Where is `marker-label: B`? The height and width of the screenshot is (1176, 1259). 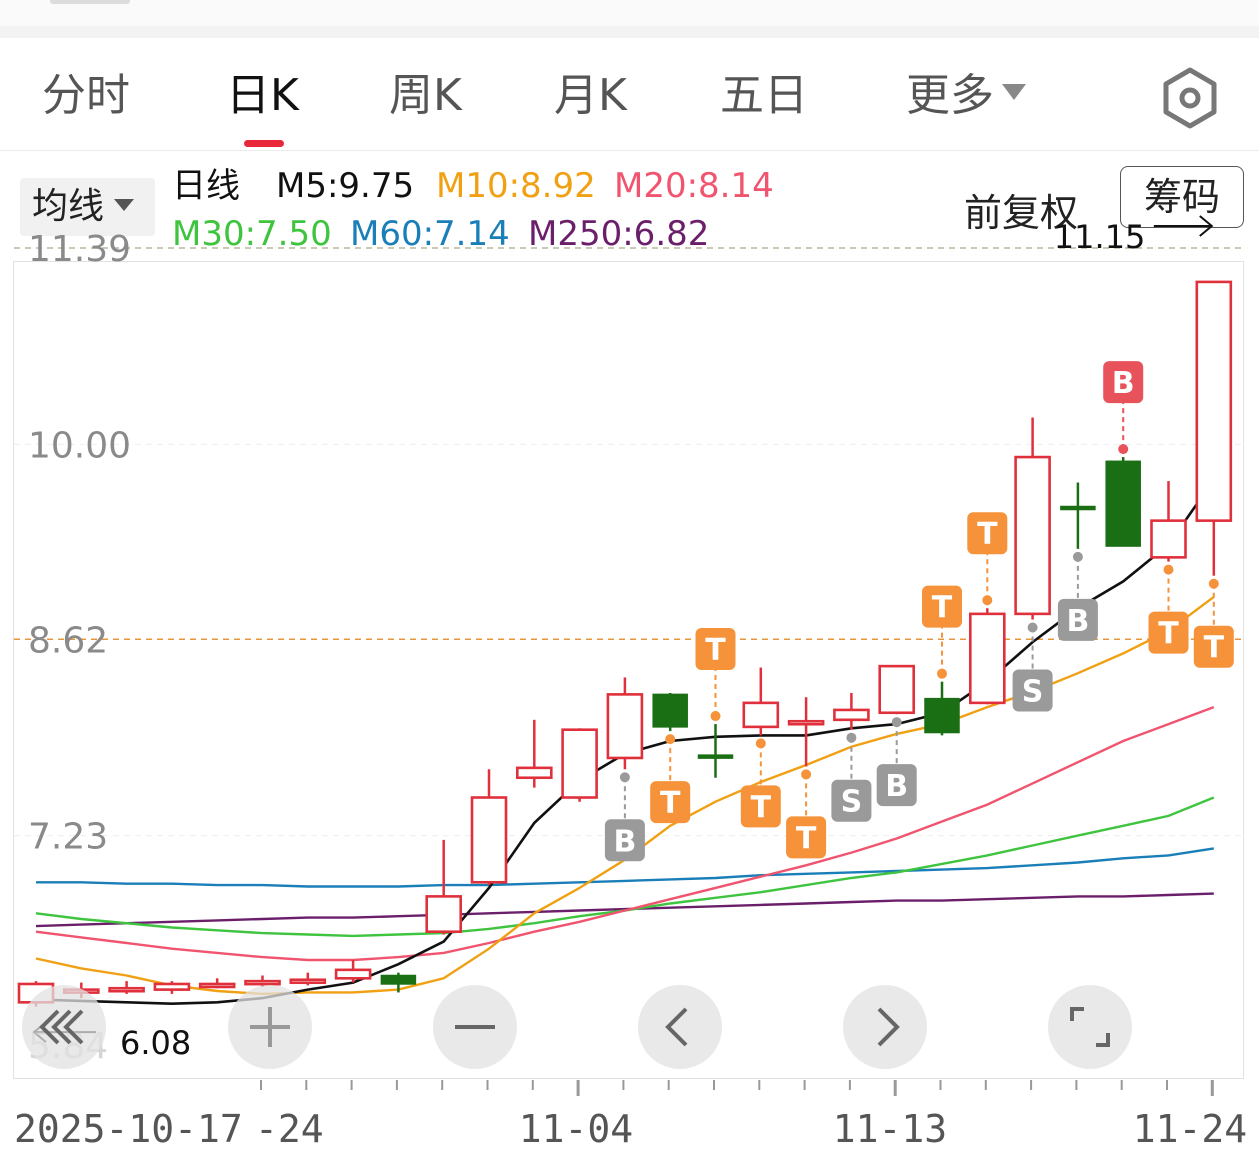 marker-label: B is located at coordinates (624, 841).